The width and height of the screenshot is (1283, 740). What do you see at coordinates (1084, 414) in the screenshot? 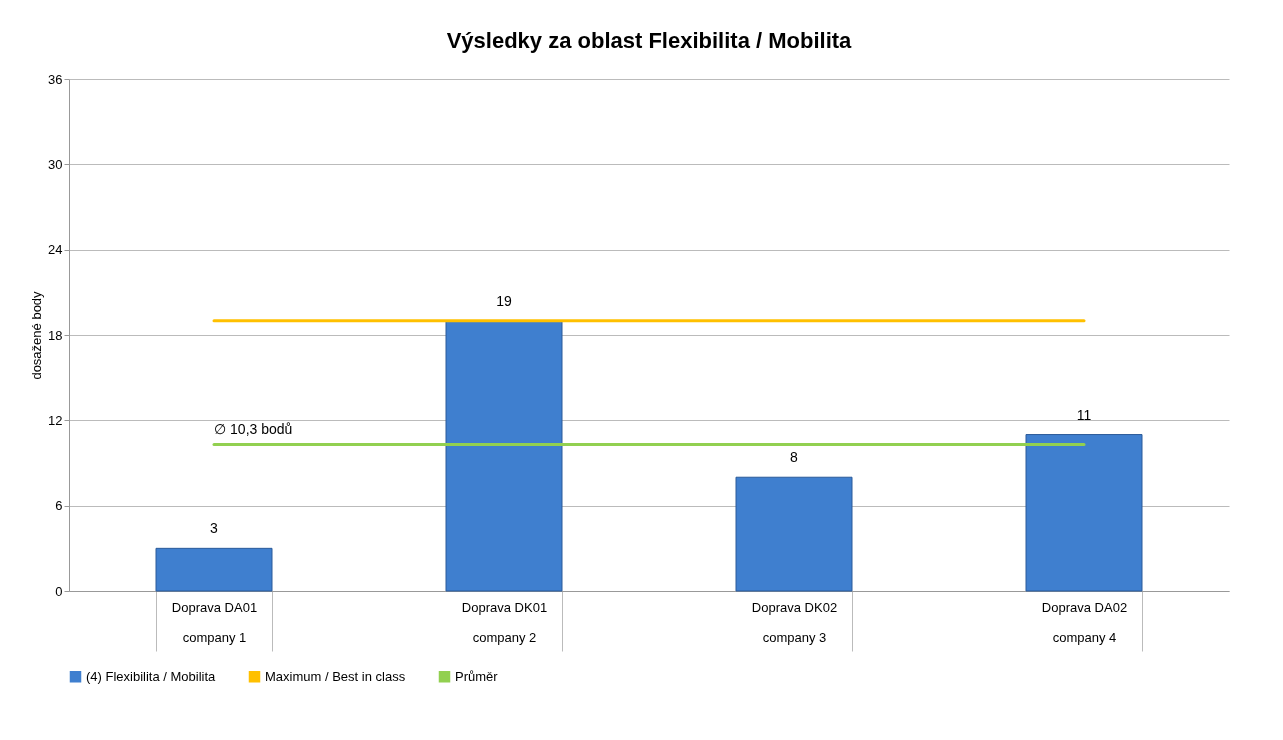
I see `data-label: 11` at bounding box center [1084, 414].